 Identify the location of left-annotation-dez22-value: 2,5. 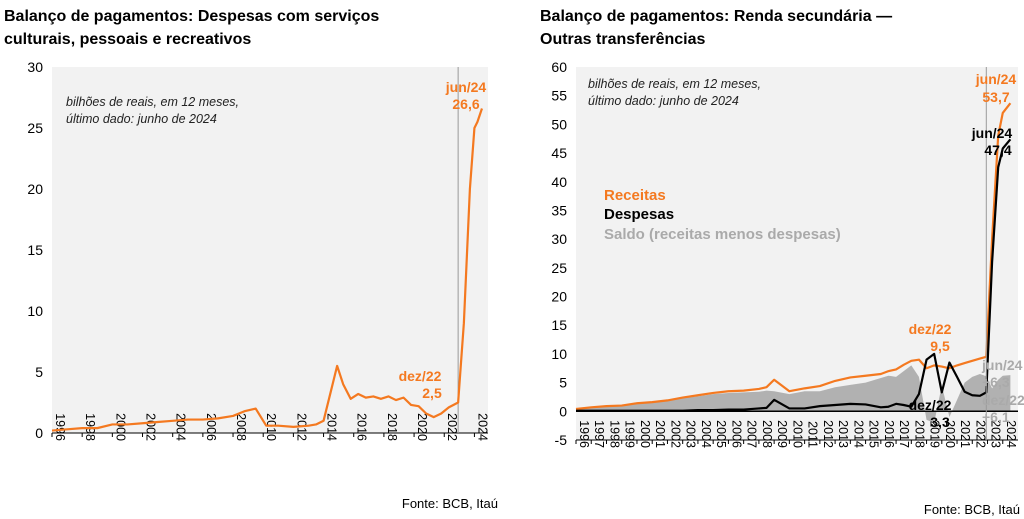
(432, 393).